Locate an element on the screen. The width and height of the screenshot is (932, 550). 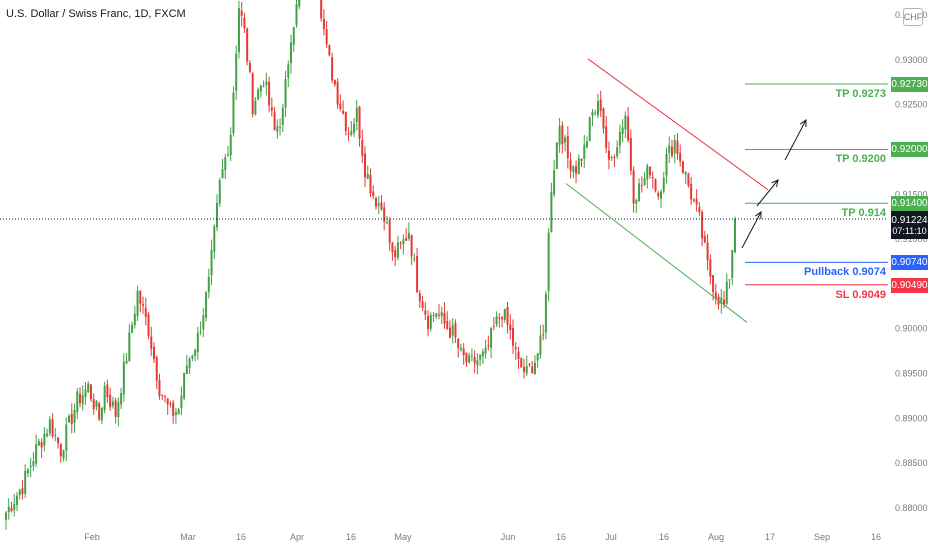
x-tick-label: 17 is located at coordinates (770, 537).